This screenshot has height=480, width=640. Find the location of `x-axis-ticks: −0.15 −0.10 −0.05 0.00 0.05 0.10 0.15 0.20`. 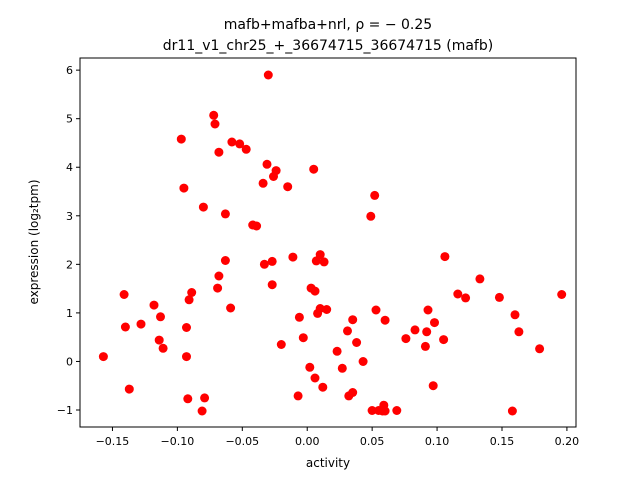

x-axis-ticks: −0.15 −0.10 −0.05 0.00 0.05 0.10 0.15 0.20 is located at coordinates (338, 437).